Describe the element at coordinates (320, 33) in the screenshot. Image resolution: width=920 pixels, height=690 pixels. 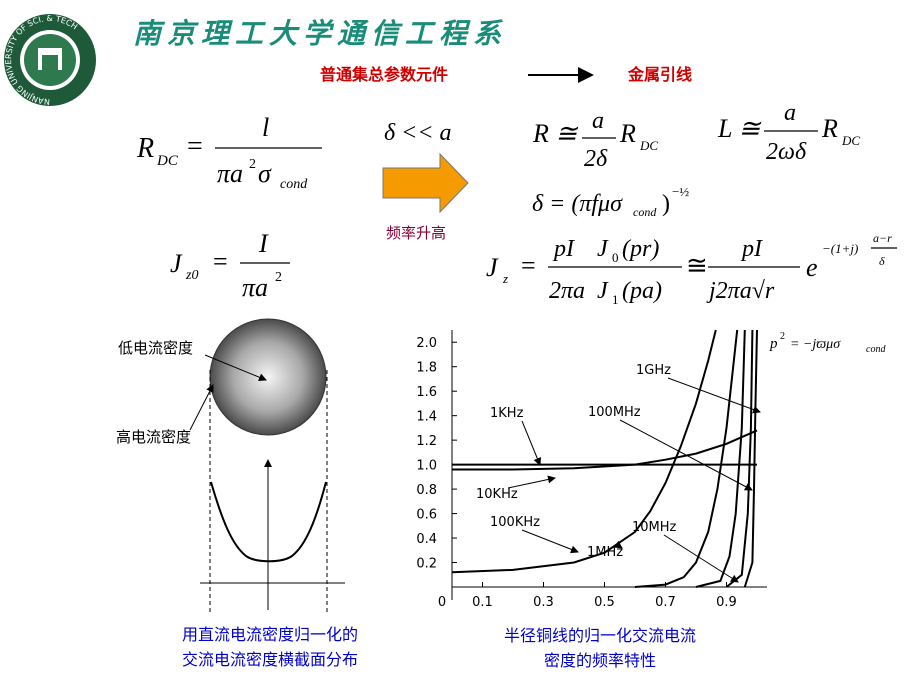
I see `title: 南京理工大学通信工程系` at that location.